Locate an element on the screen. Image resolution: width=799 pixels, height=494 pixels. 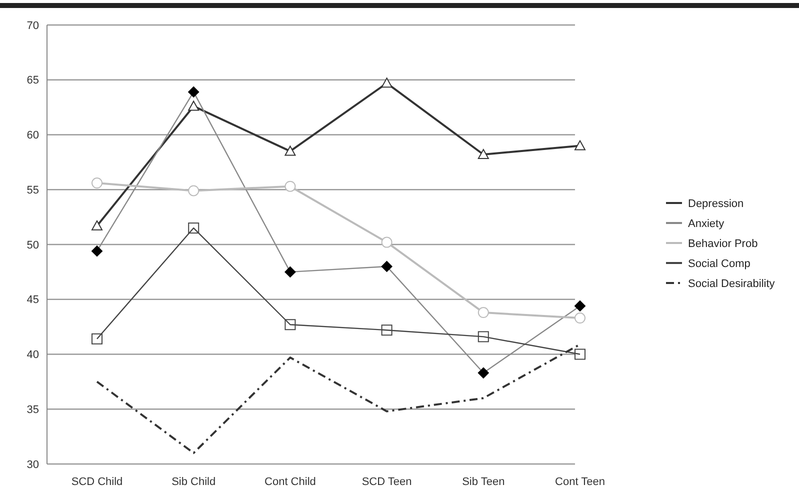
x-tick-label: Sib Child is located at coordinates (194, 482).